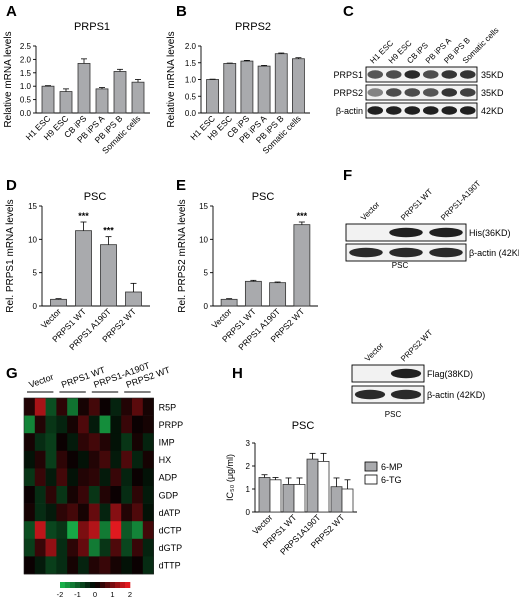 The width and height of the screenshot is (519, 600). I want to click on y-tick-label: 2, so click(248, 466).